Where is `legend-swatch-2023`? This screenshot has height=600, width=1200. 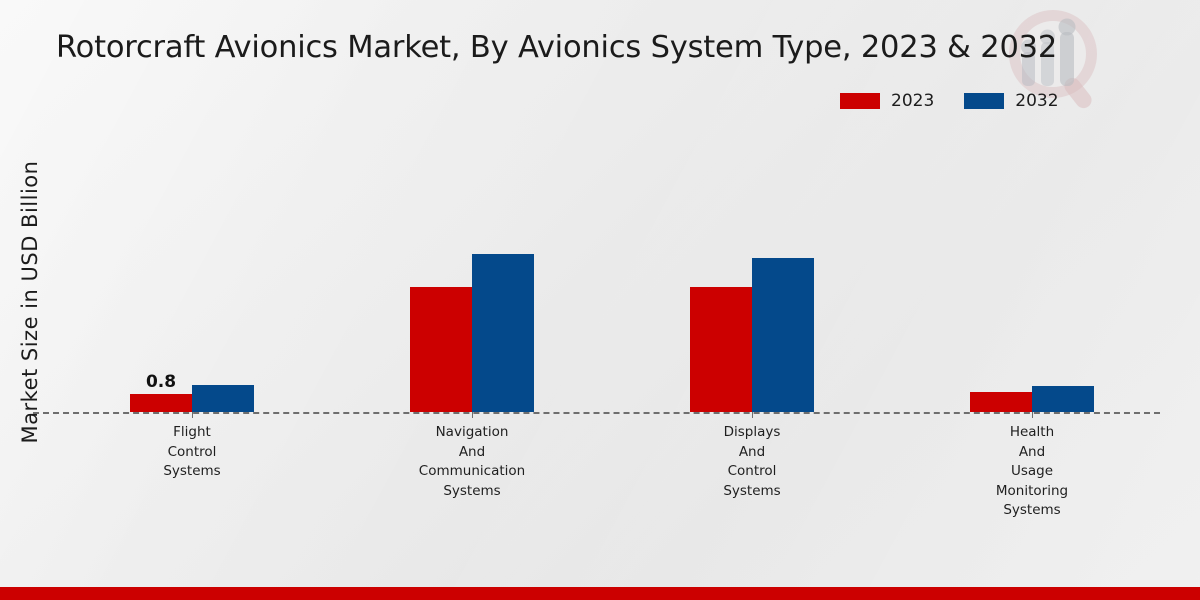 legend-swatch-2023 is located at coordinates (860, 101).